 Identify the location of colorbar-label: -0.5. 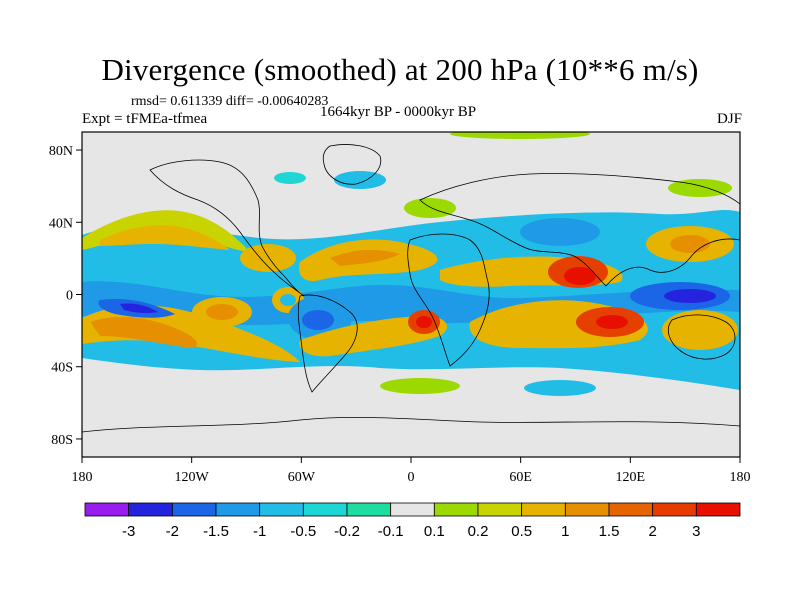
(303, 531).